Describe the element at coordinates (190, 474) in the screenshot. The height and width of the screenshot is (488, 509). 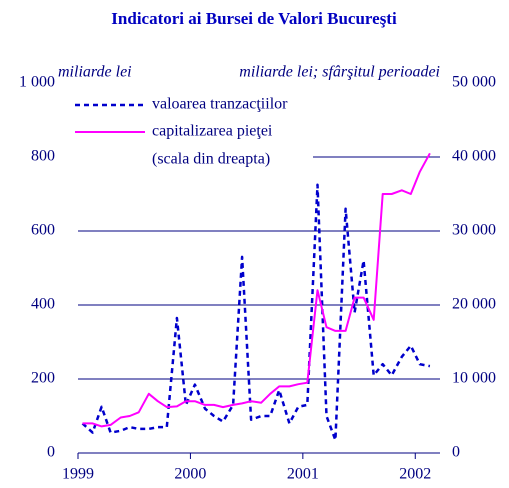
I see `x-tick-label: 2000` at that location.